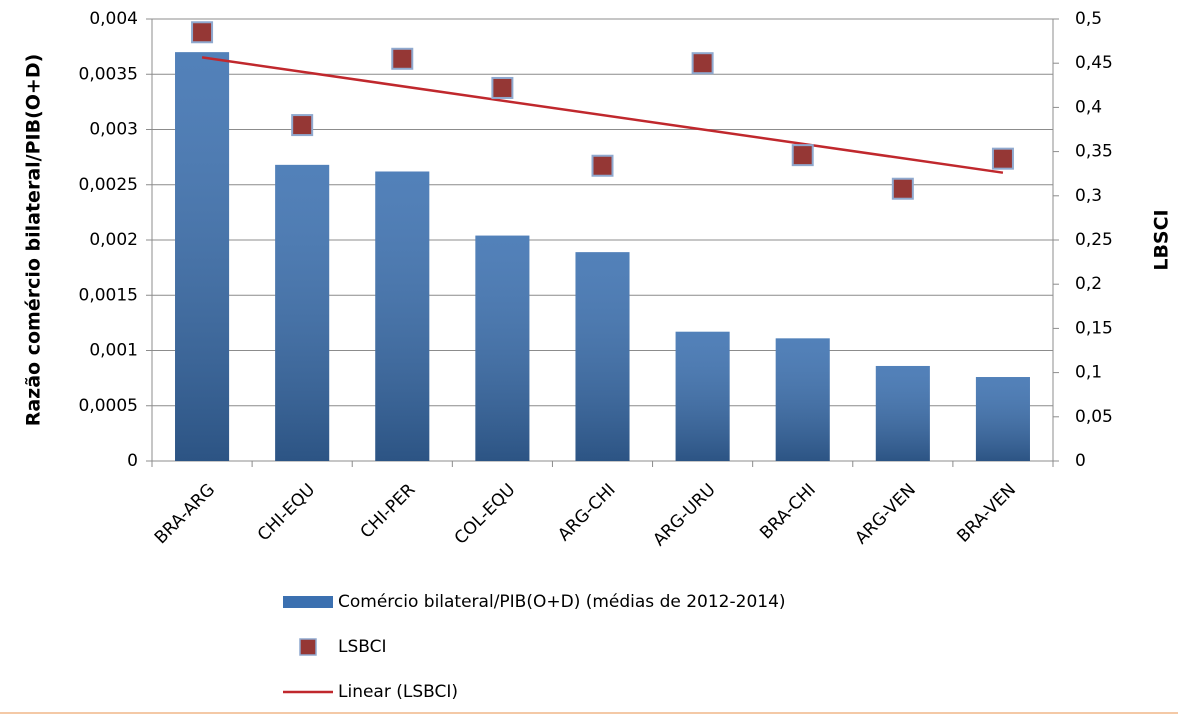 The width and height of the screenshot is (1178, 716). What do you see at coordinates (1088, 196) in the screenshot?
I see `y2-tick-label: 0,3` at bounding box center [1088, 196].